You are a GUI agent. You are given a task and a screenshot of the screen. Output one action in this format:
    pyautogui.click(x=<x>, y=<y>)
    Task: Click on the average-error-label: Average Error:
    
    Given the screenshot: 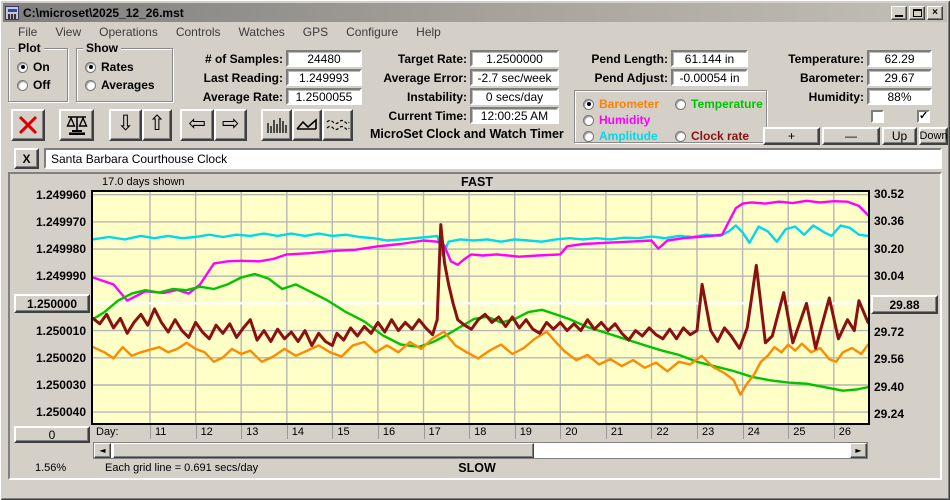 What is the action you would take?
    pyautogui.click(x=425, y=78)
    